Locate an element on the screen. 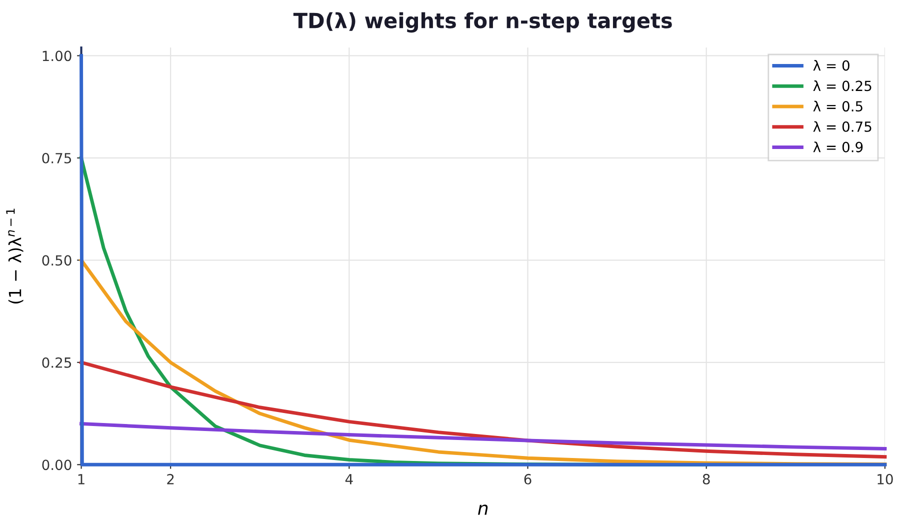  x-tick-label: 4 is located at coordinates (349, 479).